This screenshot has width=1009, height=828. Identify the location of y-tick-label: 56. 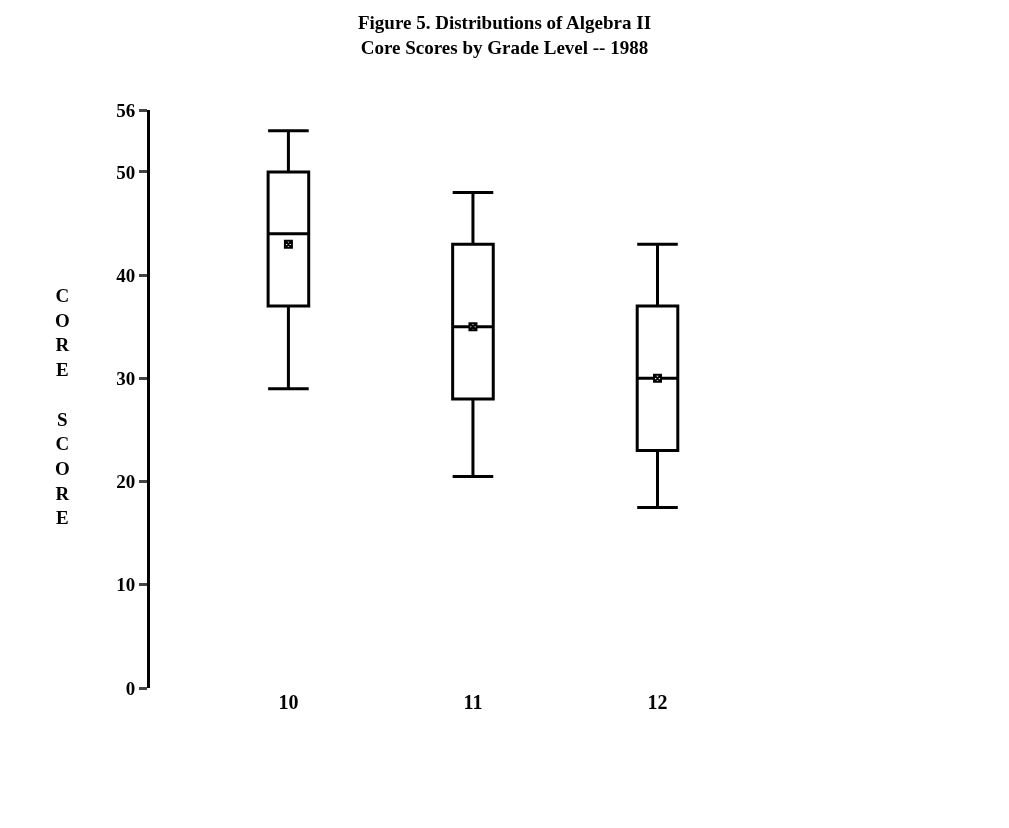
(126, 110).